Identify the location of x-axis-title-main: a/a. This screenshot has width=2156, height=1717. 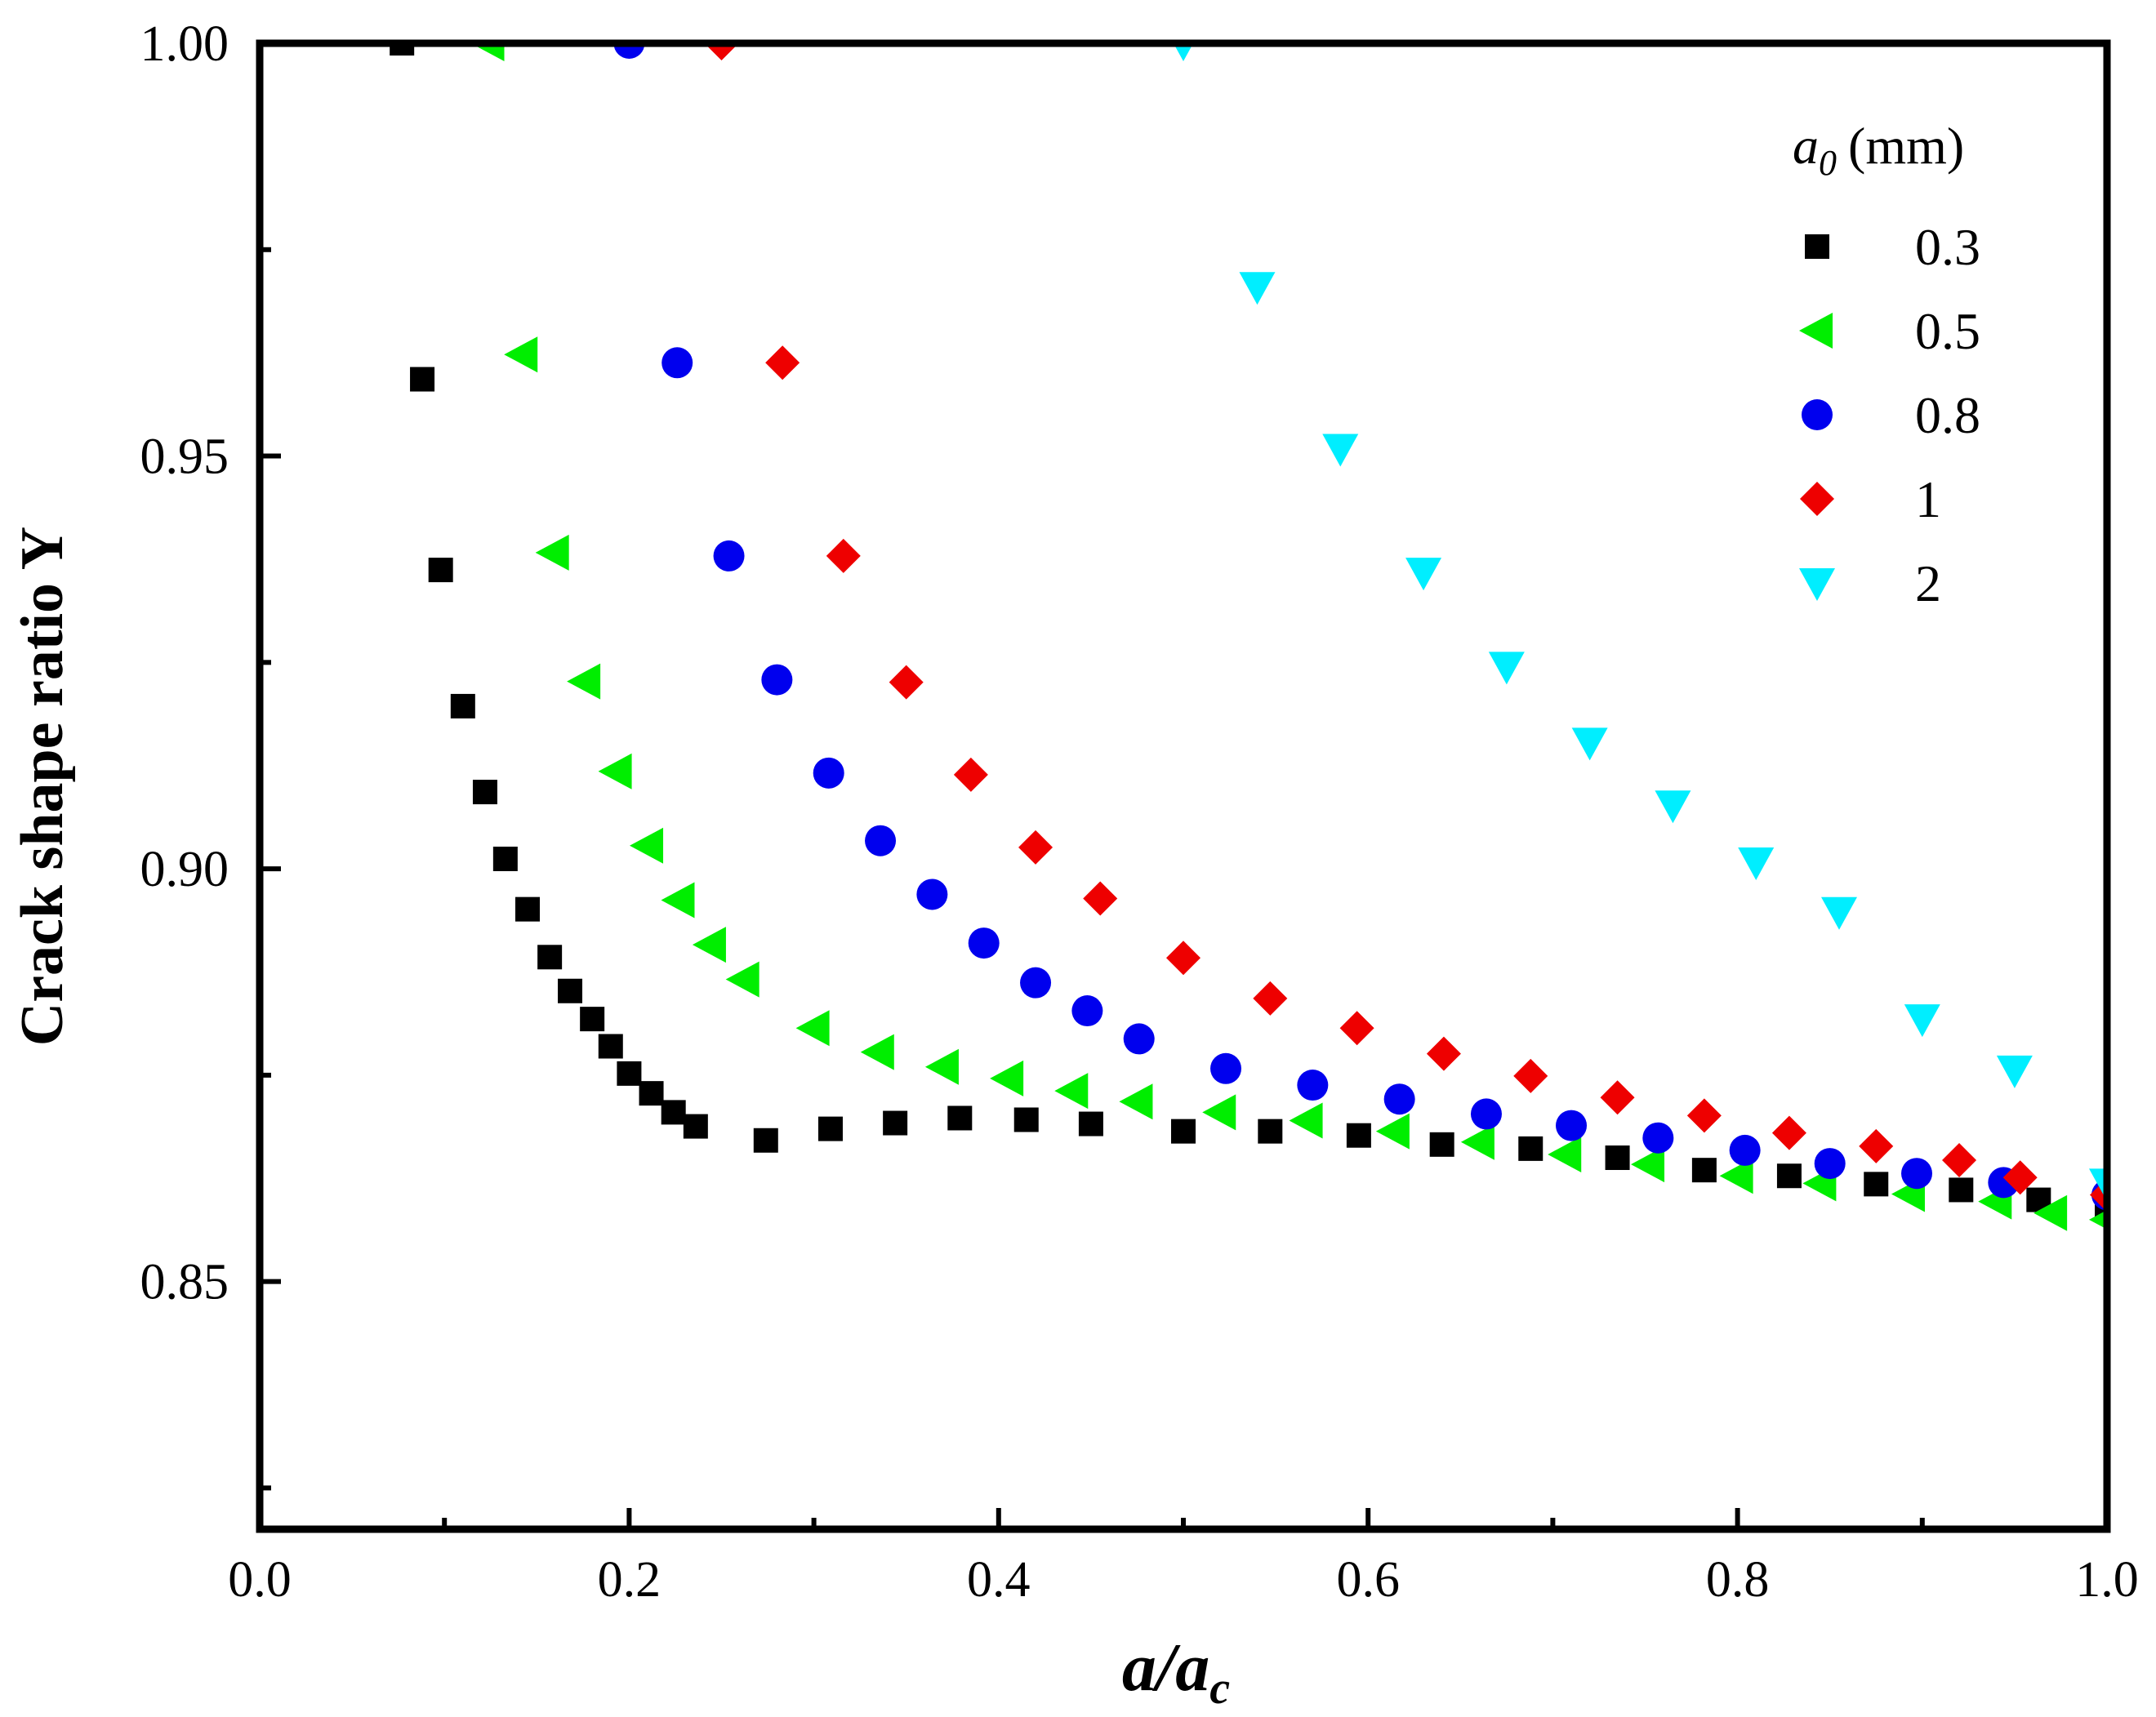
(1165, 1668).